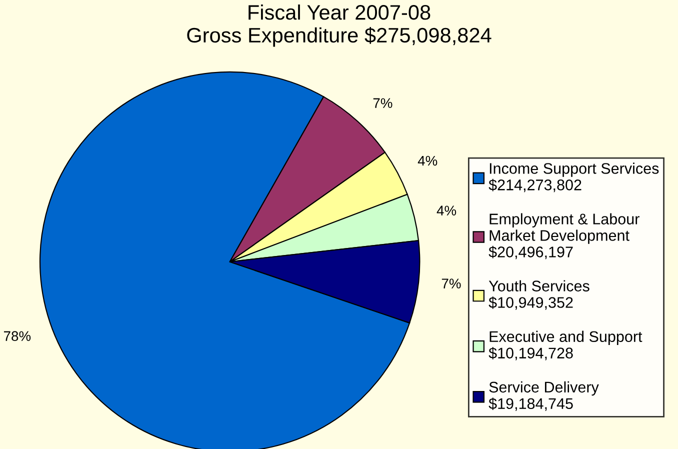 Image resolution: width=678 pixels, height=449 pixels. Describe the element at coordinates (573, 177) in the screenshot. I see `legend-label: Income Support Services $214,273,802` at that location.